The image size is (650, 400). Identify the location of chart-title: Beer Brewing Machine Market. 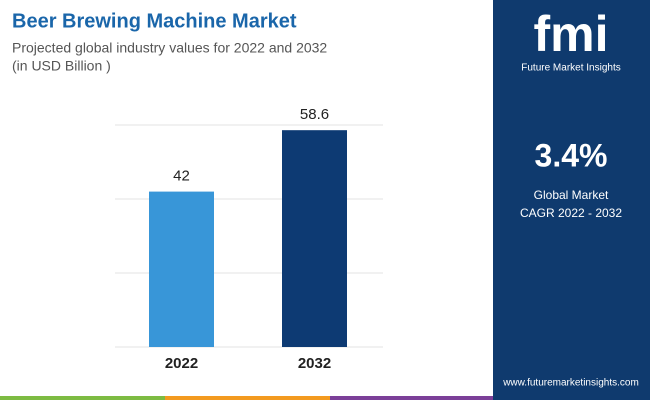
(154, 21).